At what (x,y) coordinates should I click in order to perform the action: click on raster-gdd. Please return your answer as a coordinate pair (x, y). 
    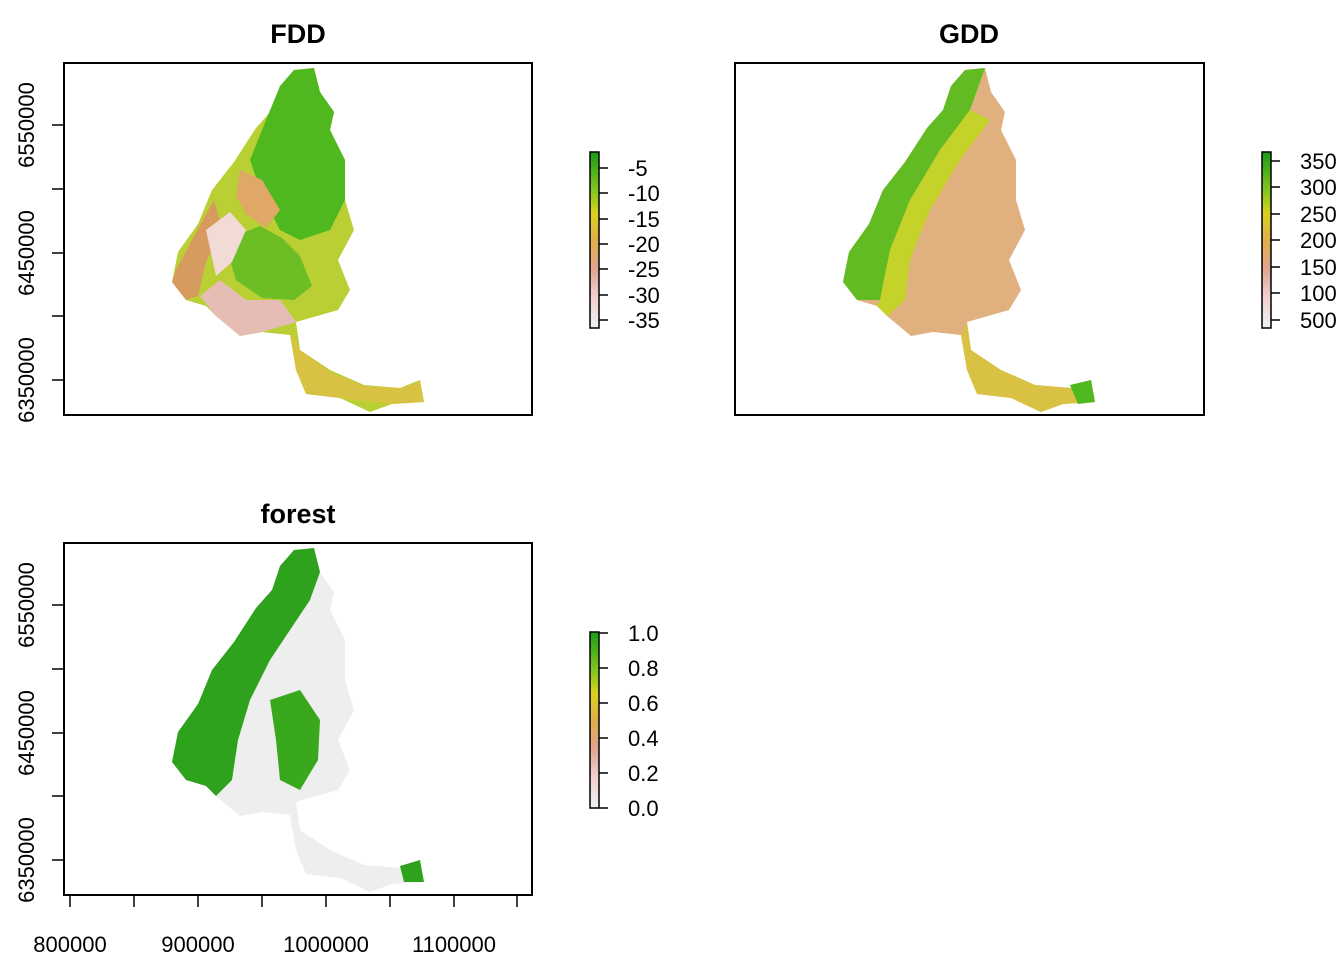
    Looking at the image, I should click on (969, 240).